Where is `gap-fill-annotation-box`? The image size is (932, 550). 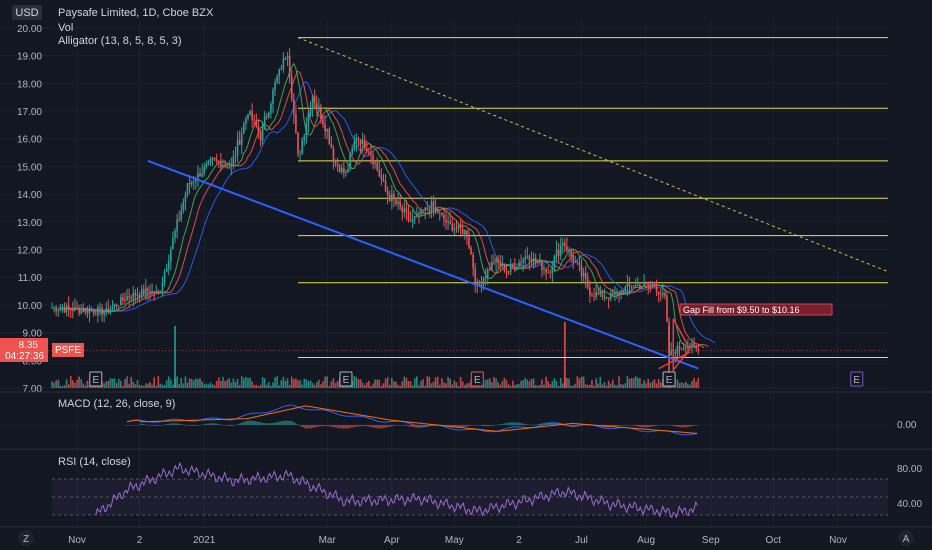 gap-fill-annotation-box is located at coordinates (756, 309).